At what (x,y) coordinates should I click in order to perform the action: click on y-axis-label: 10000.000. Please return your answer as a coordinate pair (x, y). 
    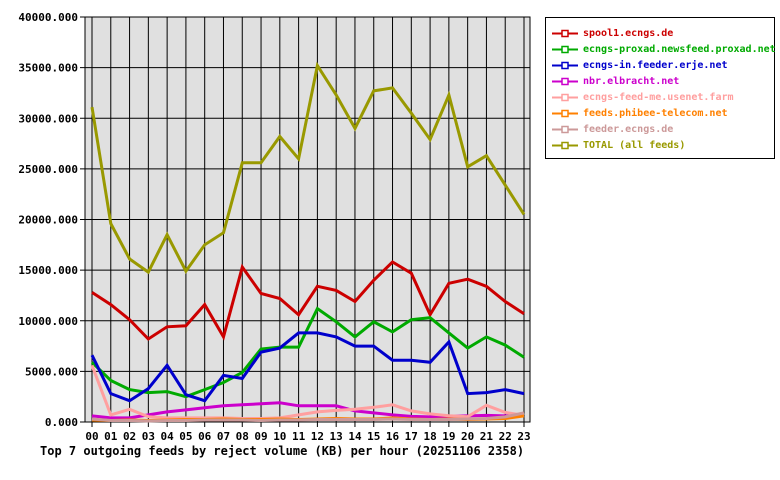
    Looking at the image, I should click on (48, 321).